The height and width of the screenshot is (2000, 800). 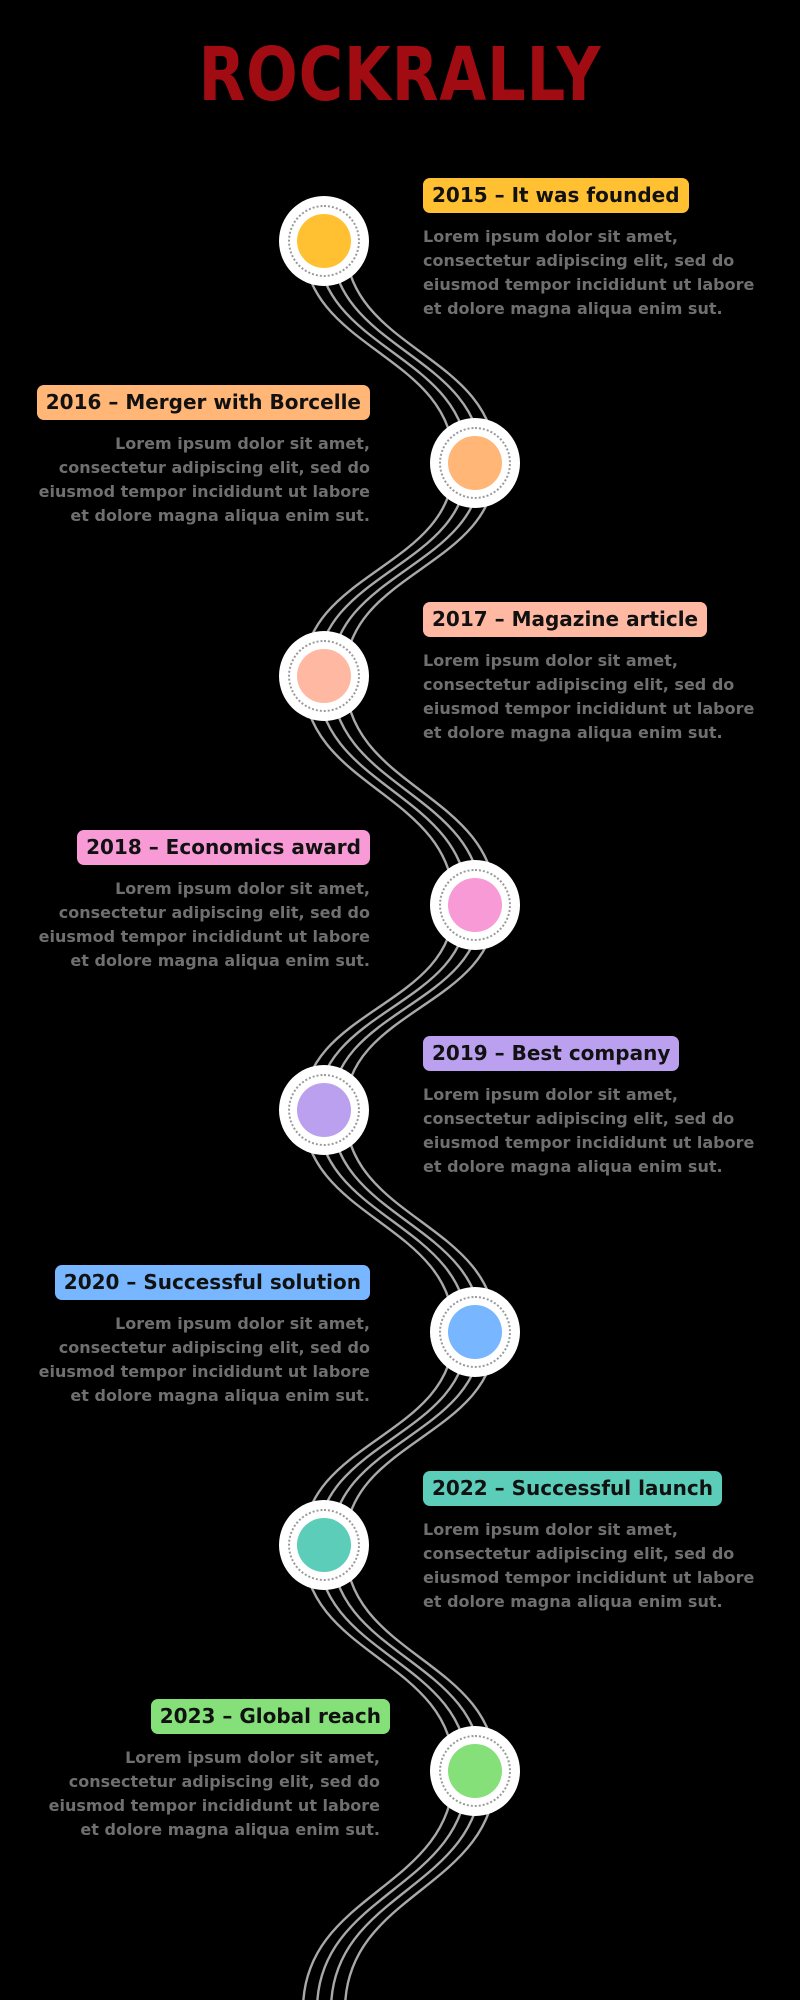 I want to click on milestone-marker-2018, so click(x=475, y=905).